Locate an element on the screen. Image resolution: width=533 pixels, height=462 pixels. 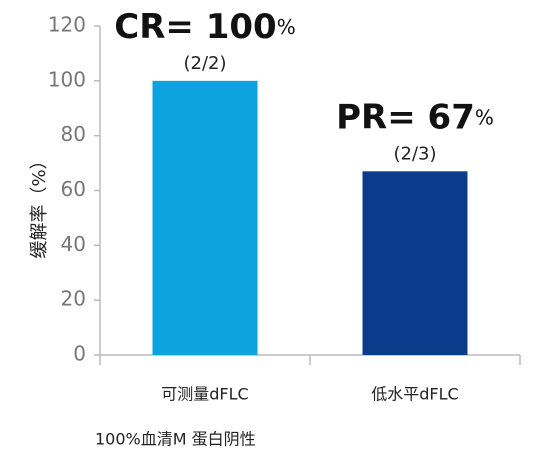
y-tick-label: 40 is located at coordinates (73, 244).